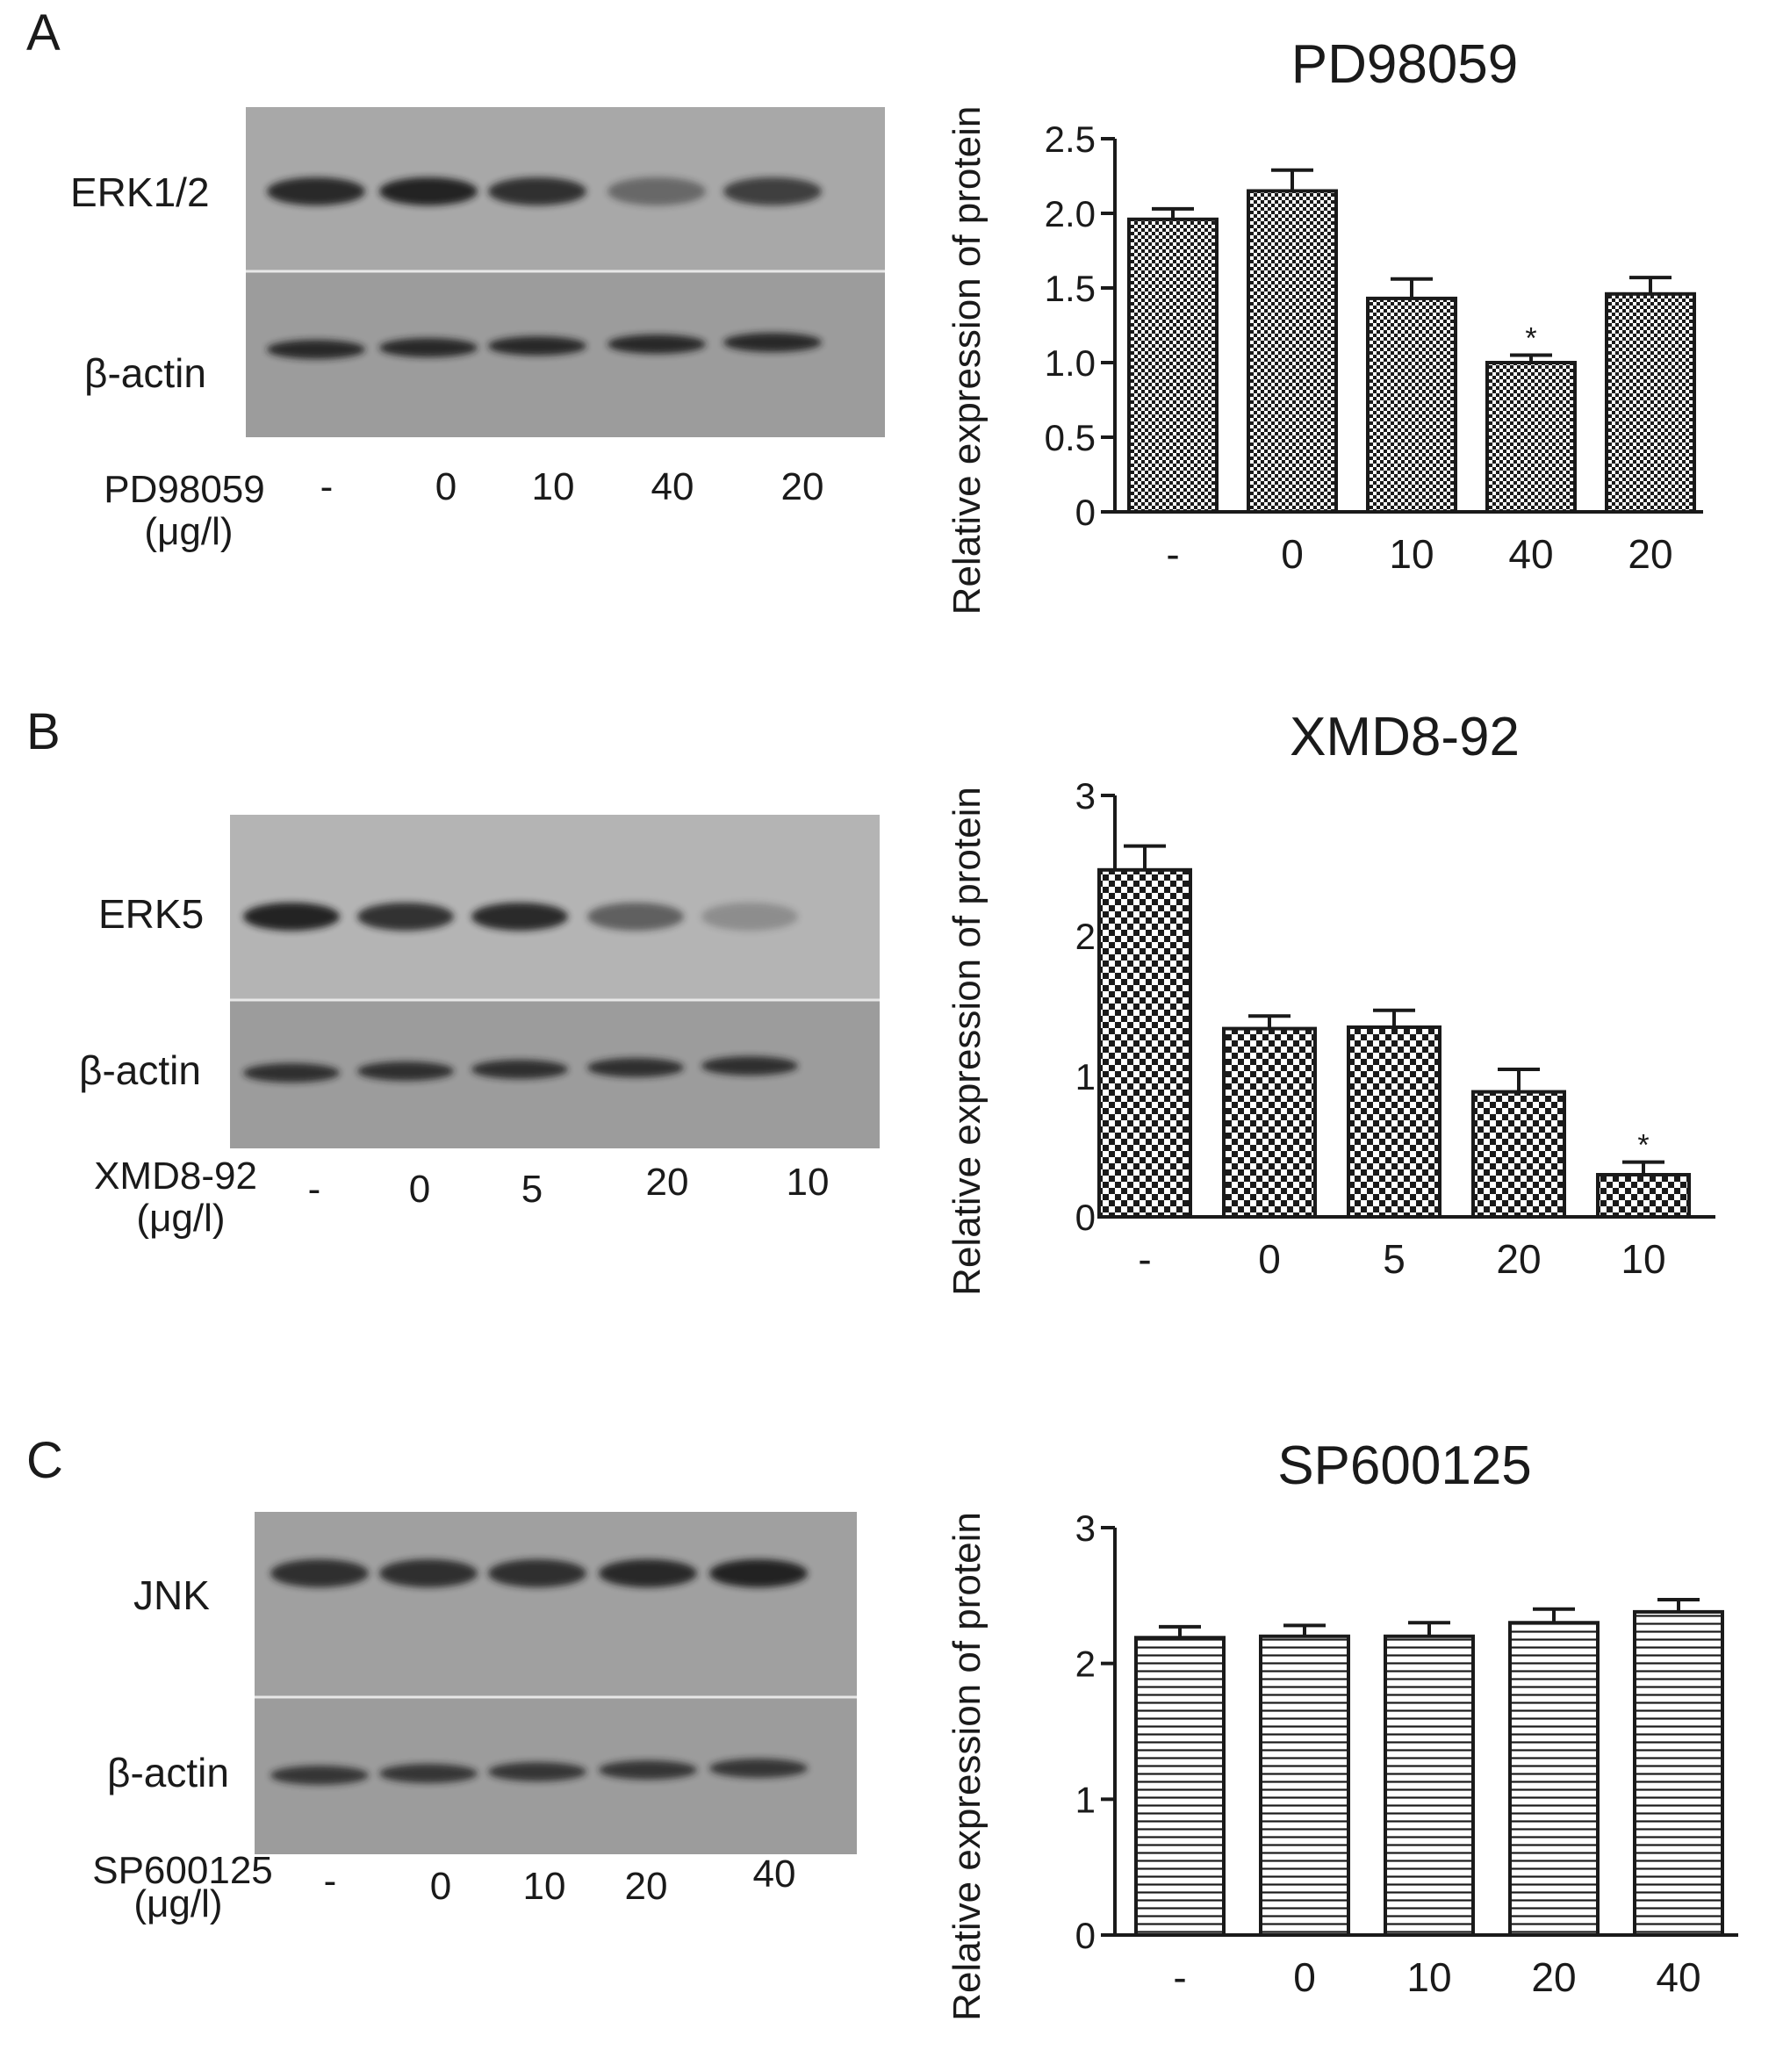 This screenshot has height=2072, width=1783. Describe the element at coordinates (1405, 737) in the screenshot. I see `chart-title: XMD8-92` at that location.